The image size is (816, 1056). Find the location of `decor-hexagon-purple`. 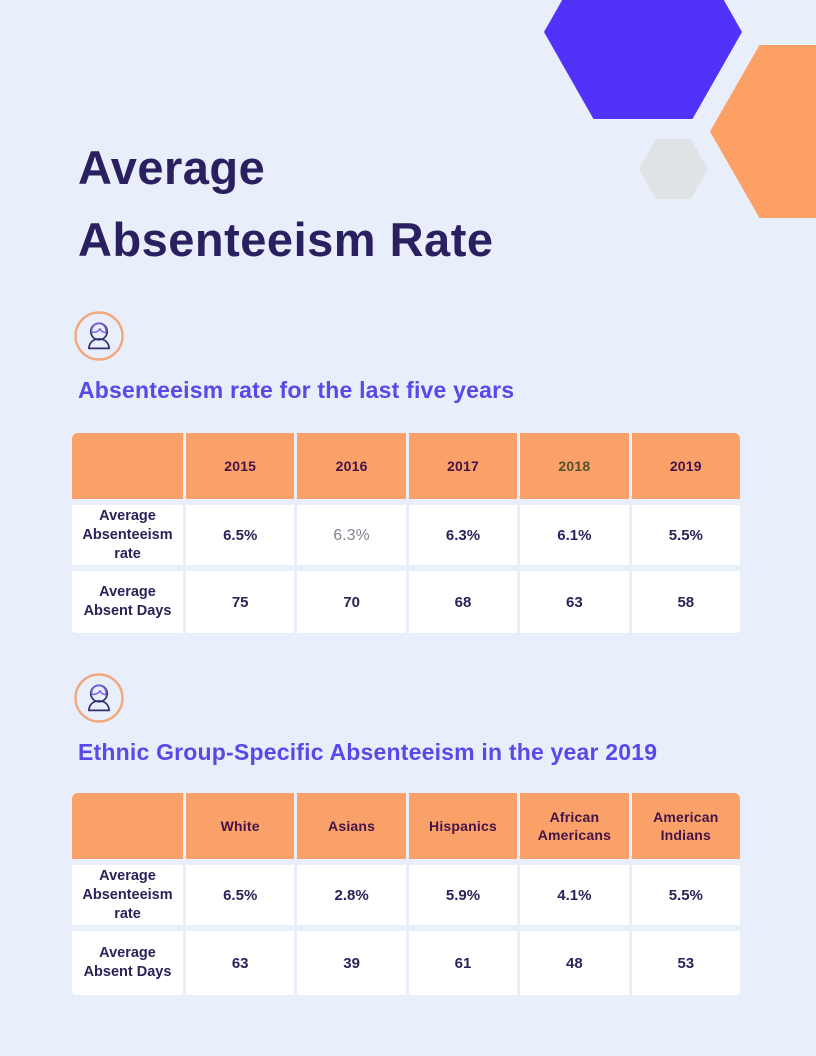

decor-hexagon-purple is located at coordinates (643, 59).